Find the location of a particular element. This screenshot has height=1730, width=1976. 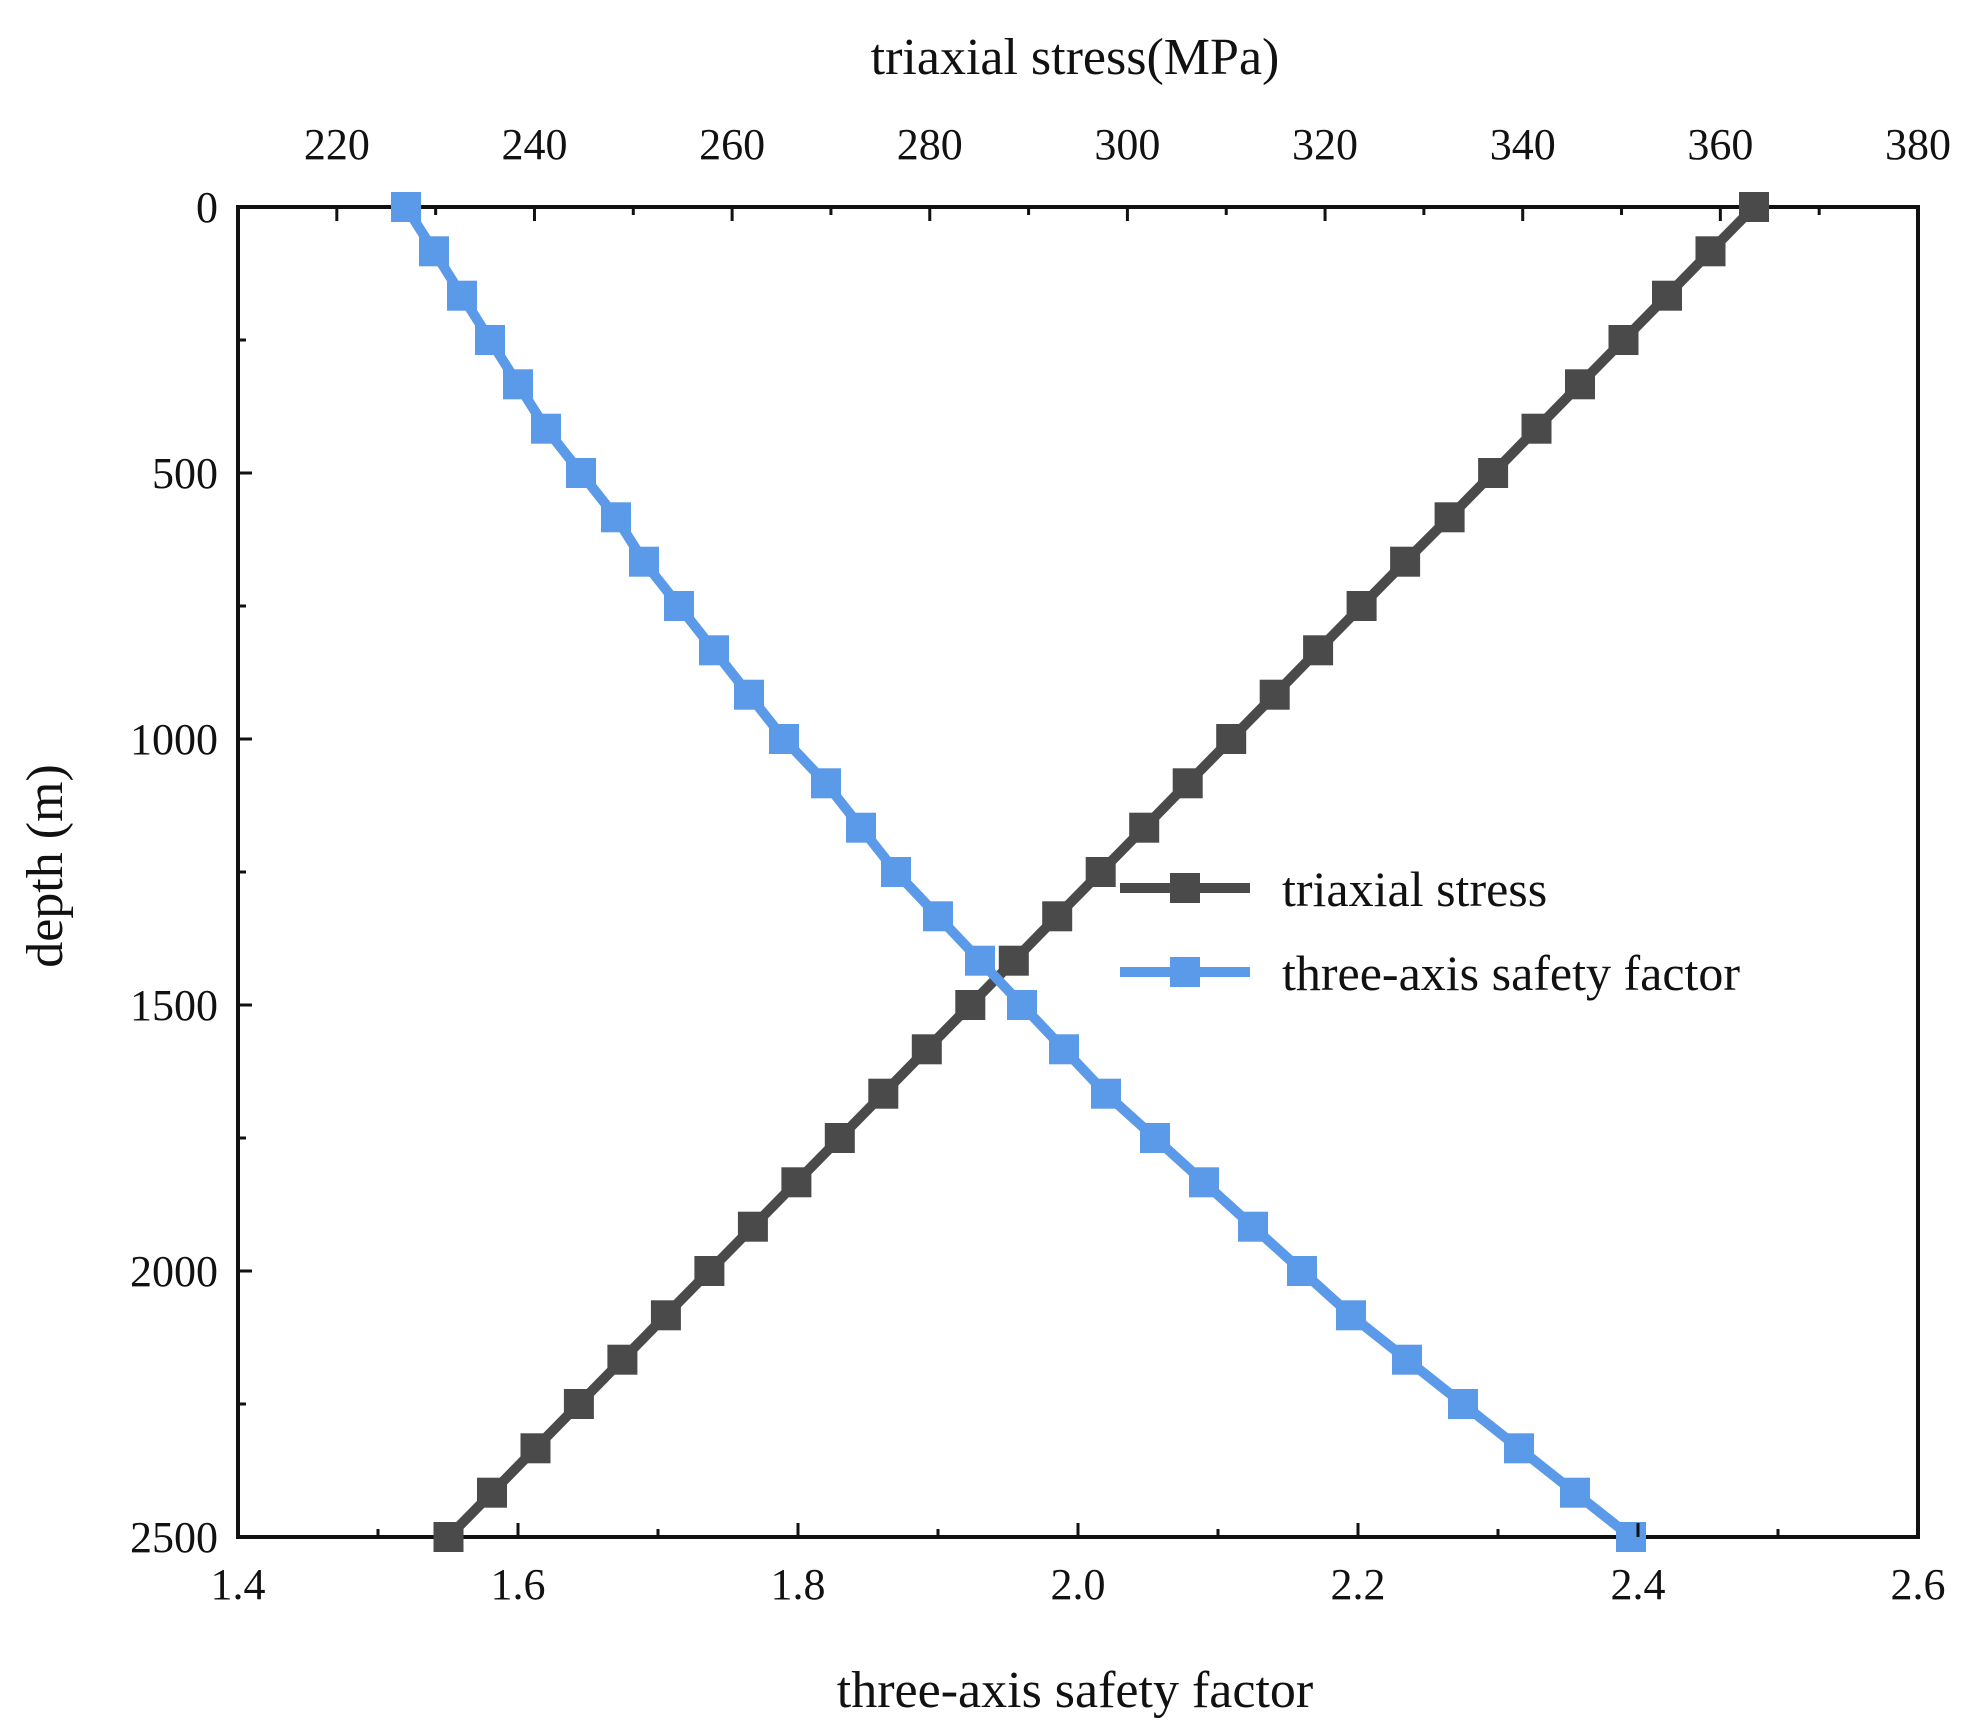

bottom-x-tick-label: 2.0 is located at coordinates (1078, 1584).